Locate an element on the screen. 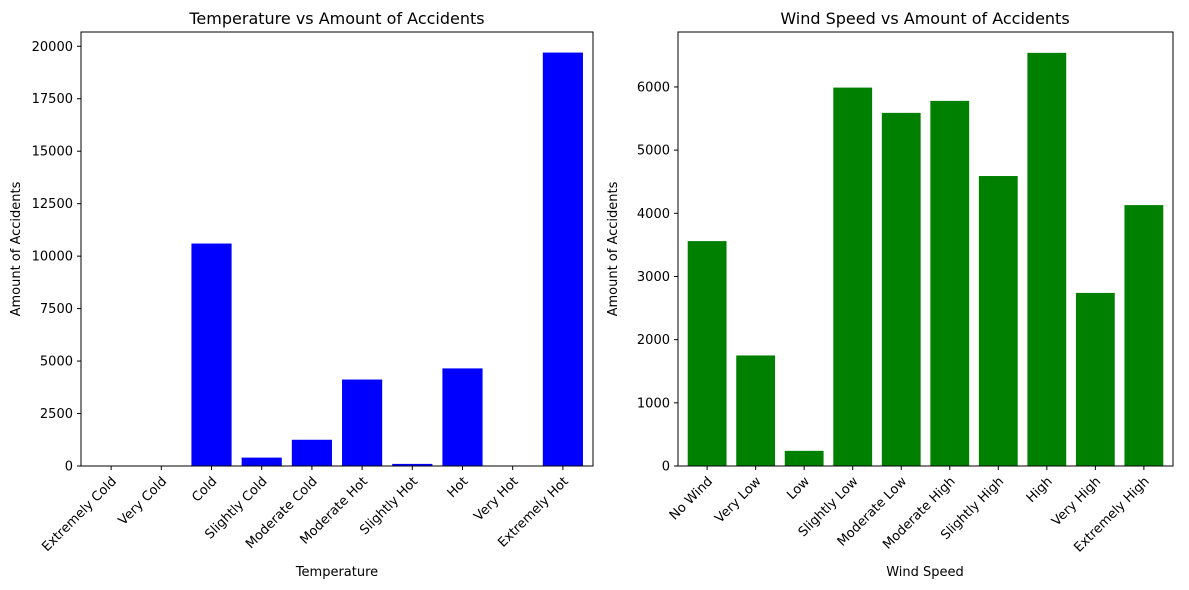 The image size is (1189, 590). x-axis-label: Wind Speed is located at coordinates (925, 572).